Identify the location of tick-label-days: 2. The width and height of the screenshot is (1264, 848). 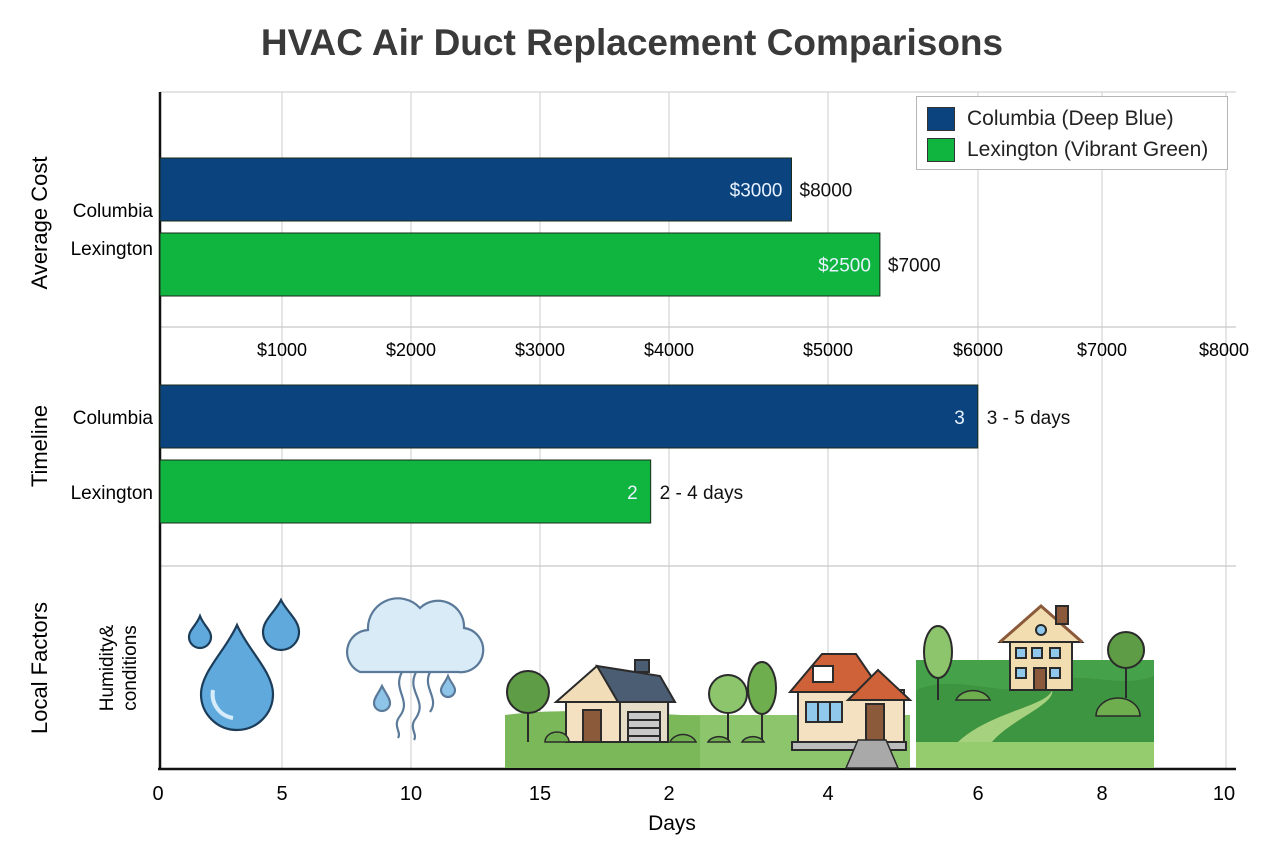
(668, 794).